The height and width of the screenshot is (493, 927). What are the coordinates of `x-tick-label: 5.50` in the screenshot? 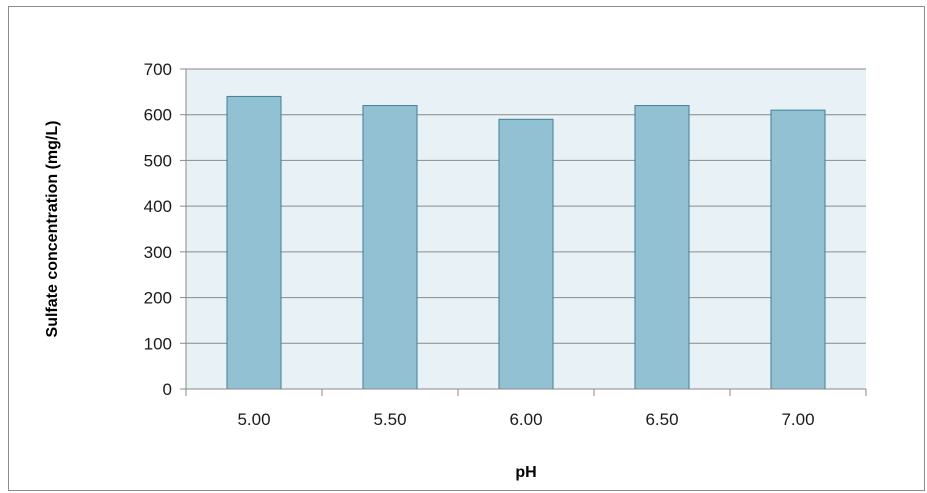 It's located at (389, 419).